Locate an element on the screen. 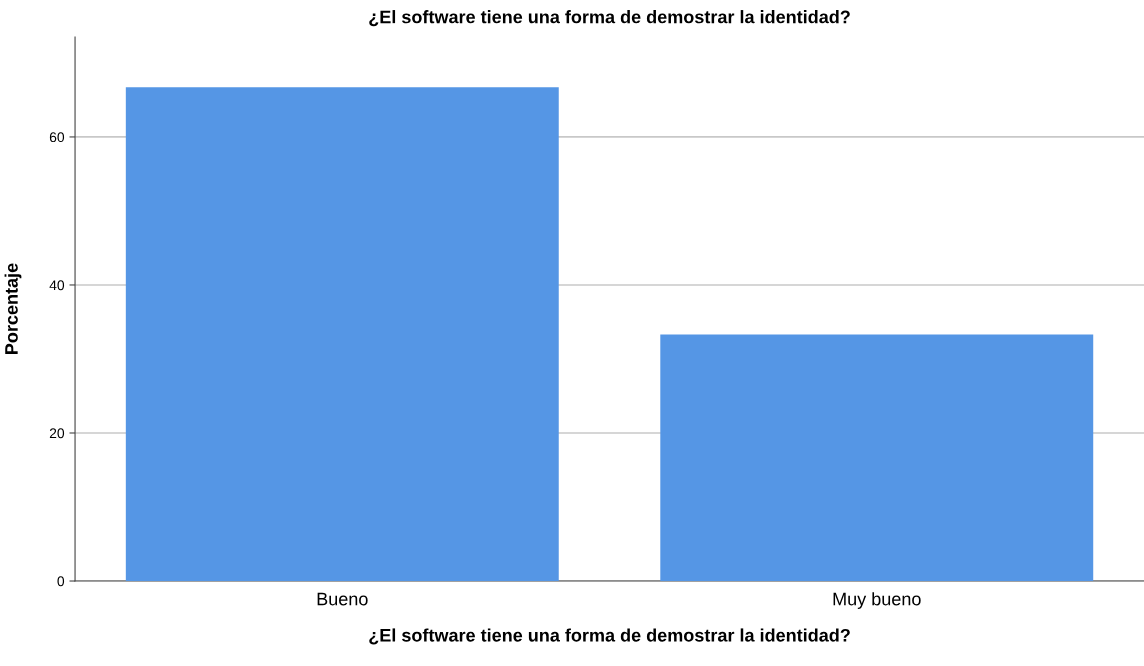 The image size is (1144, 666). x-tick-label: Bueno is located at coordinates (342, 599).